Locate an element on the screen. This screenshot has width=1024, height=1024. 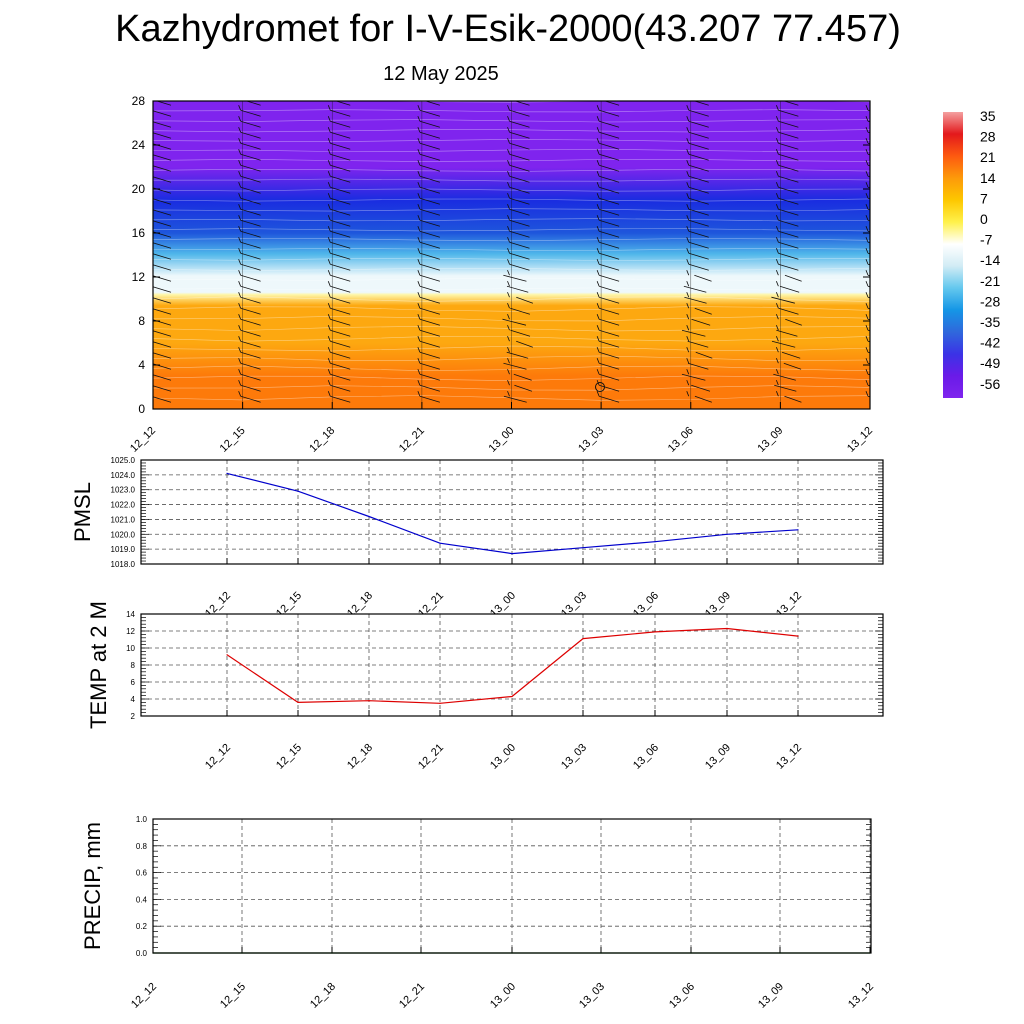
y-tick-label: 0.2 is located at coordinates (142, 926).